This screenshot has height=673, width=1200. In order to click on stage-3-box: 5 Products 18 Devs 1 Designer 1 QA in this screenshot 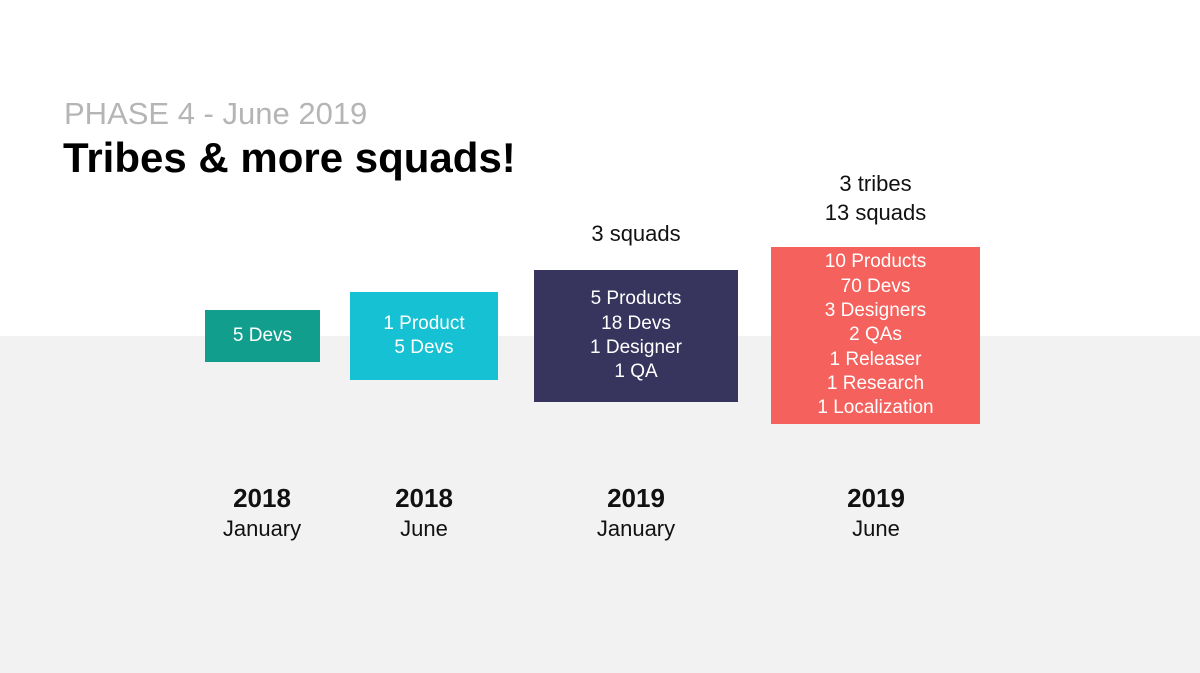, I will do `click(636, 336)`.